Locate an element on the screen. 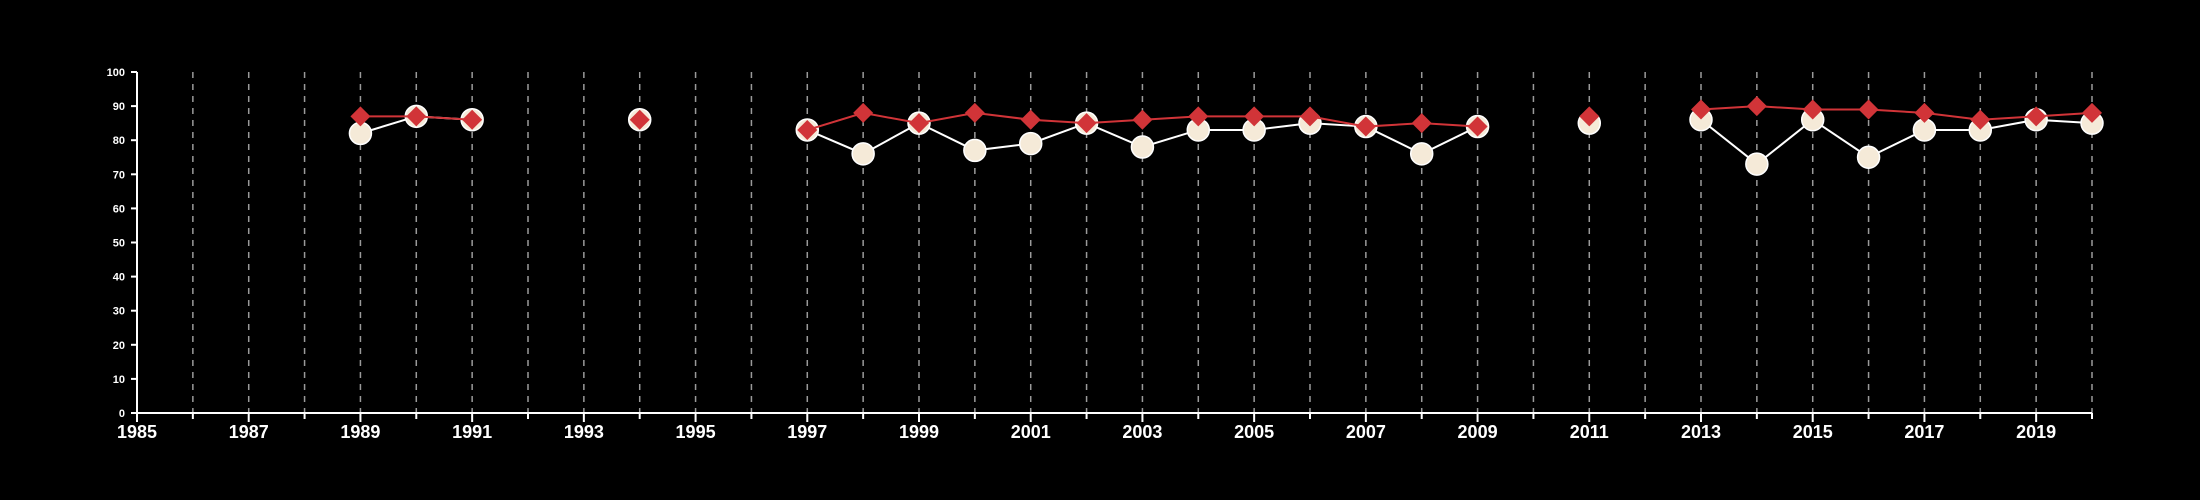 The width and height of the screenshot is (2200, 500). x-tick-label: 1987 is located at coordinates (249, 432).